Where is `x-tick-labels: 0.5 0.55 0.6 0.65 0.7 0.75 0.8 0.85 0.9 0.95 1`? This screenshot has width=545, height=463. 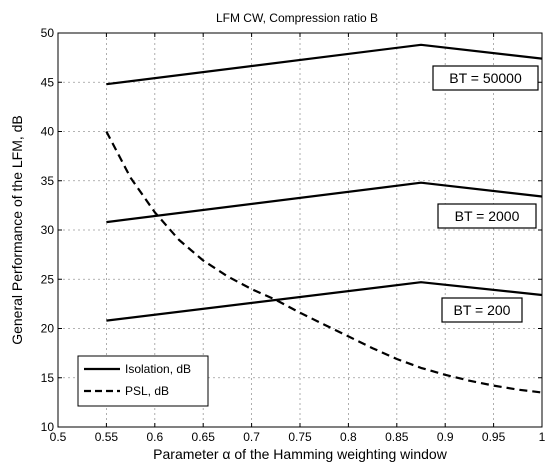 x-tick-labels: 0.5 0.55 0.6 0.65 0.7 0.75 0.8 0.85 0.9 0.95 1 is located at coordinates (297, 437).